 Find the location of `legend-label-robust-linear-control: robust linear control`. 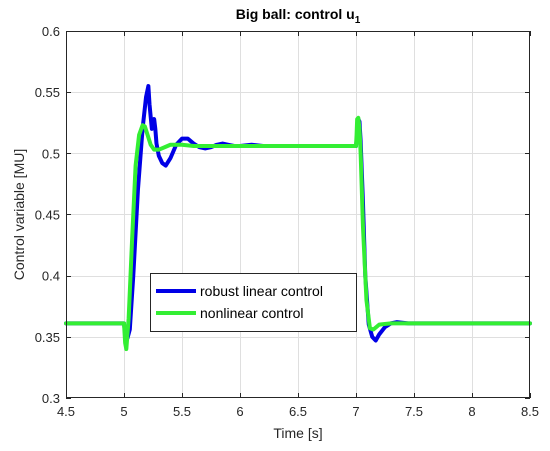

legend-label-robust-linear-control: robust linear control is located at coordinates (261, 291).